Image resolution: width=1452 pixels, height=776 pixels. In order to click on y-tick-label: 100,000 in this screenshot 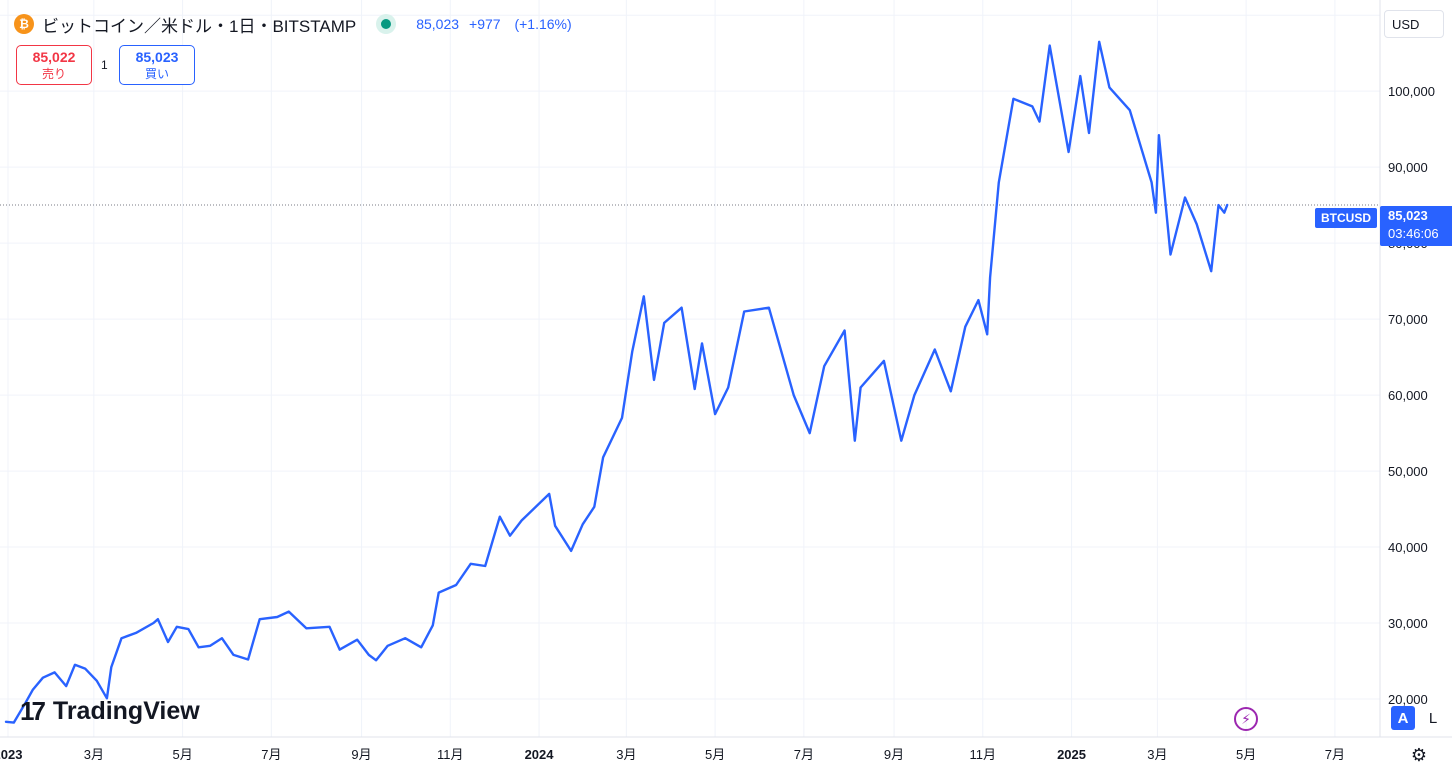, I will do `click(1411, 91)`.